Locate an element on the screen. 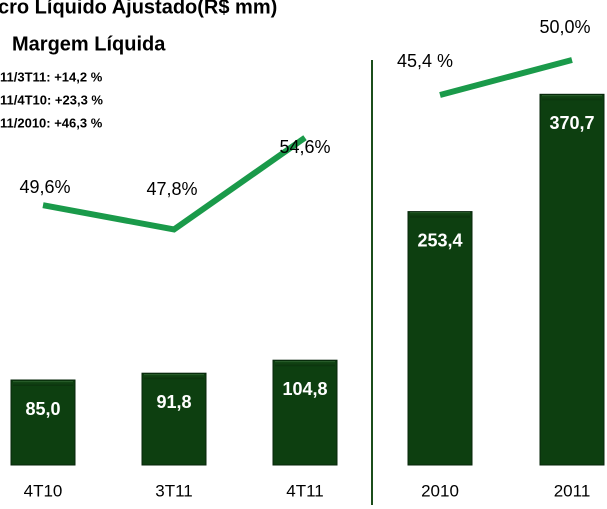 Image resolution: width=607 pixels, height=509 pixels. value-label: 91,8 is located at coordinates (173, 402).